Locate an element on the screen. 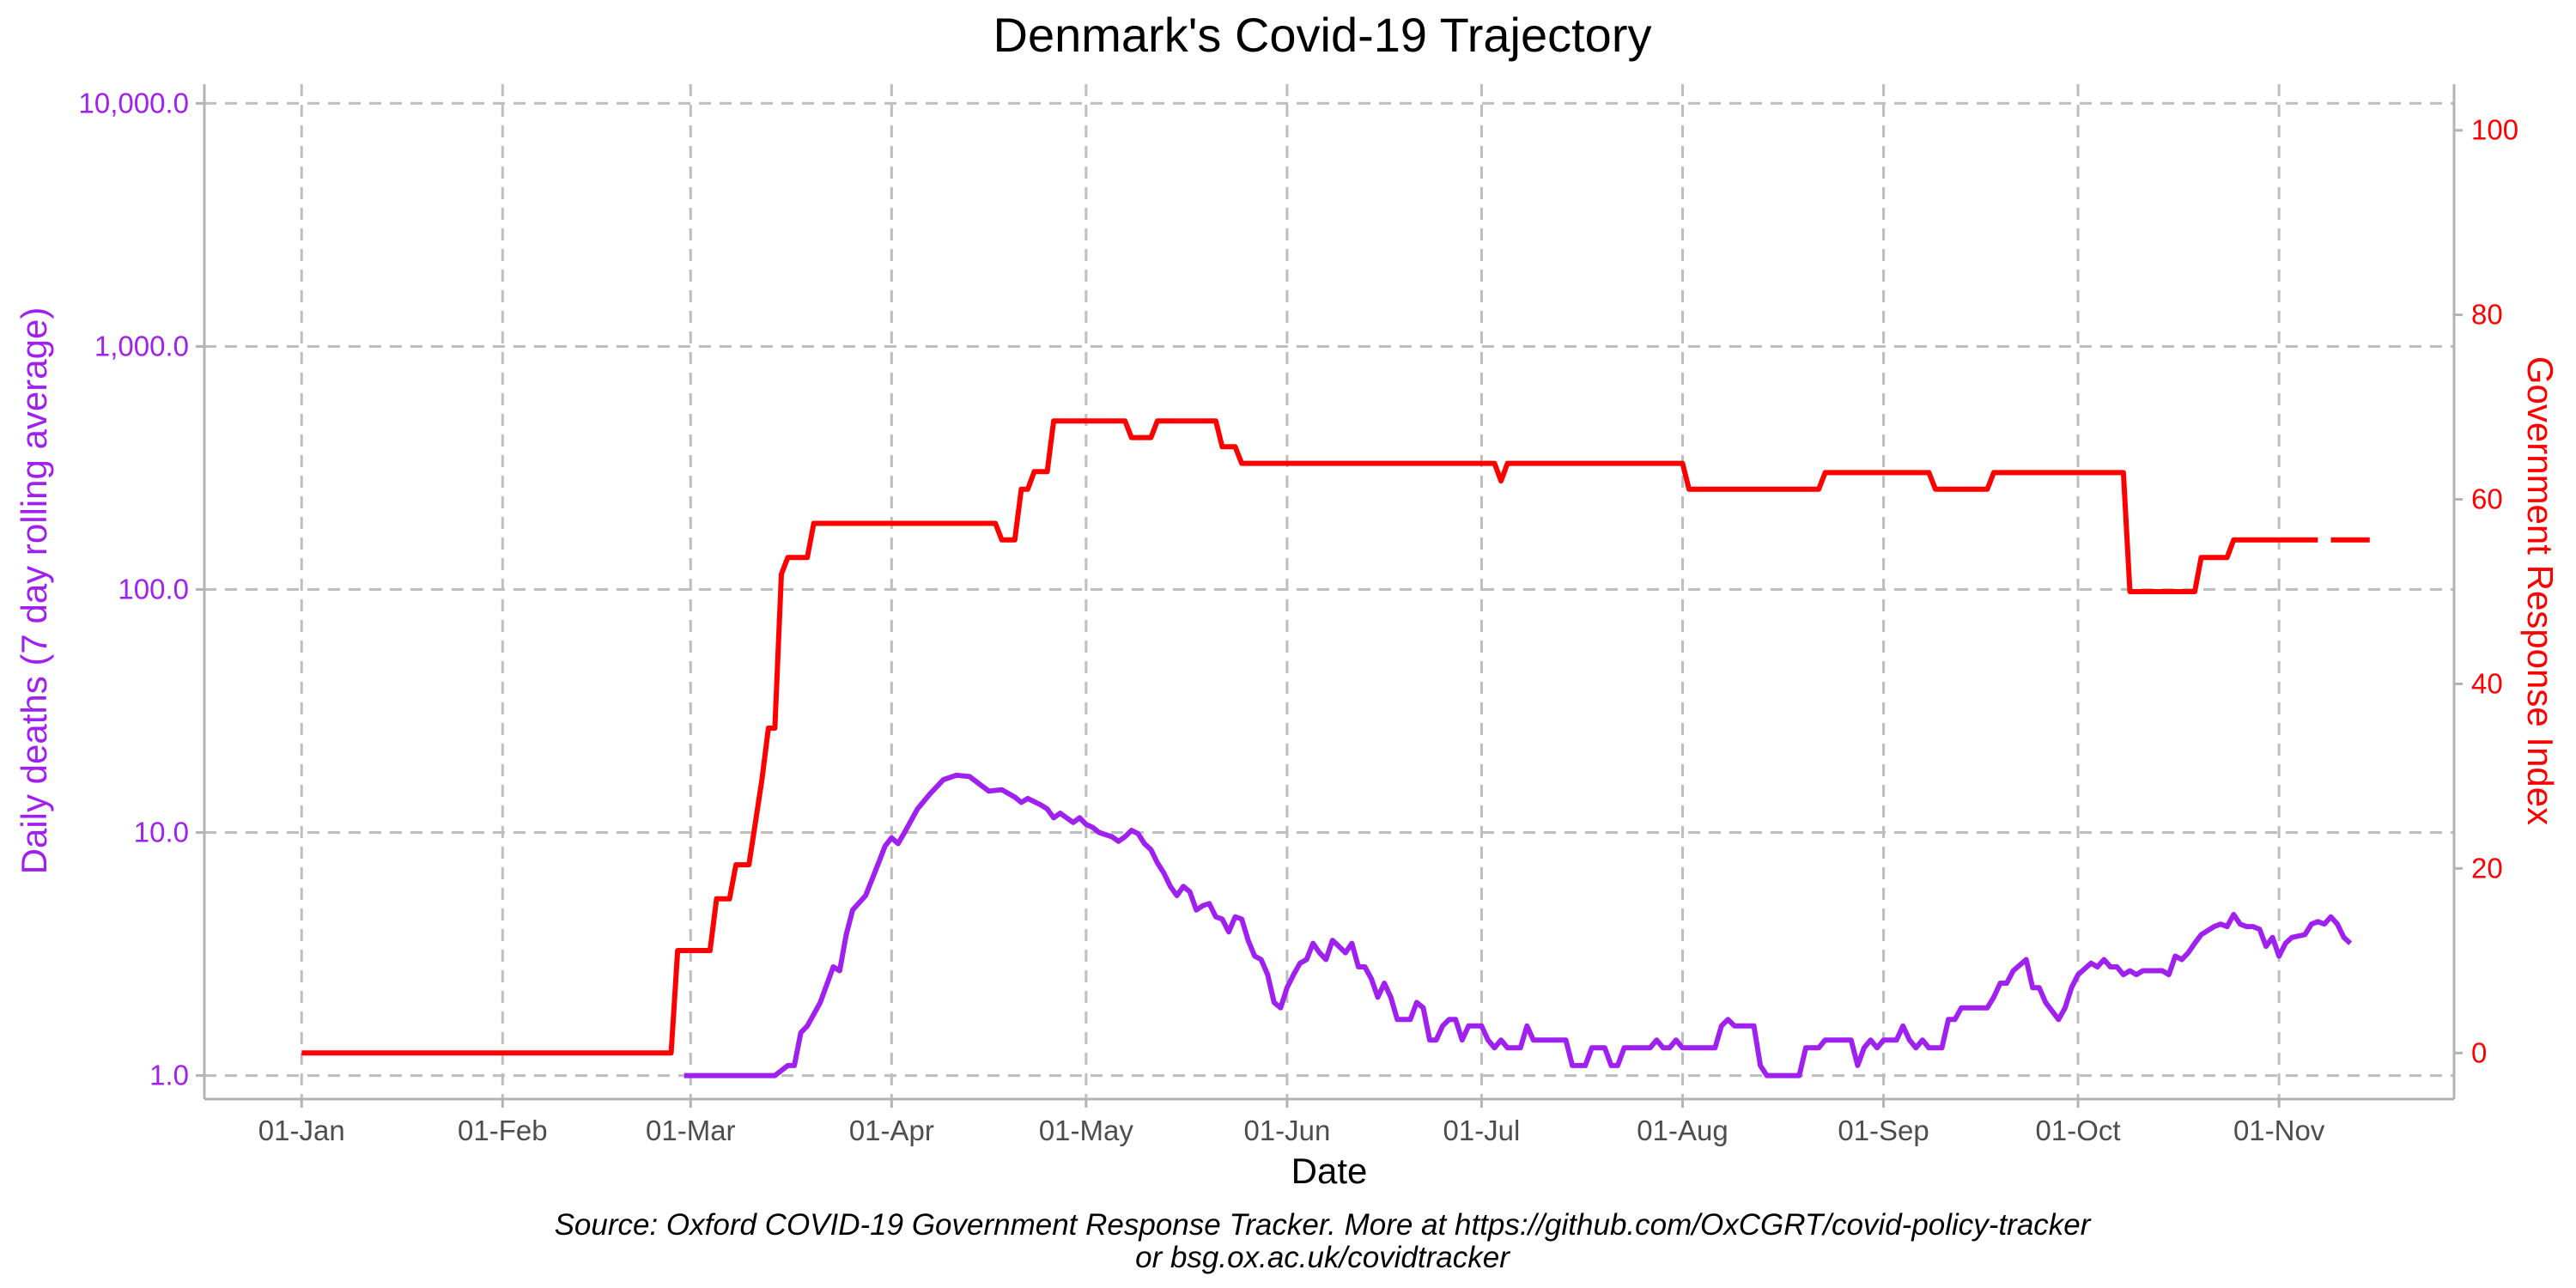 The image size is (2576, 1288). y-left-tick-label-10-0: 10.0 is located at coordinates (161, 832).